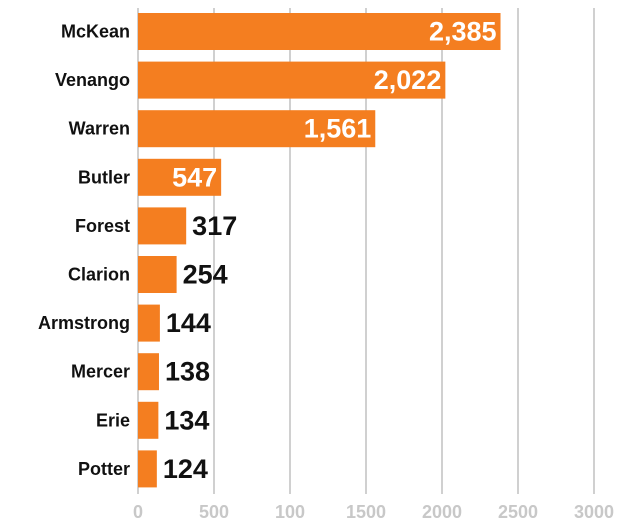 The image size is (626, 526). I want to click on x-tick-label: 0, so click(138, 512).